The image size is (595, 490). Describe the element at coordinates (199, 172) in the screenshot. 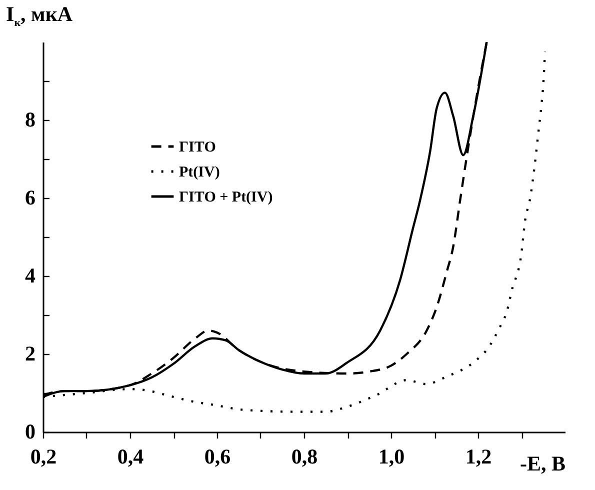

I see `legend-label: Pt(IV)` at that location.